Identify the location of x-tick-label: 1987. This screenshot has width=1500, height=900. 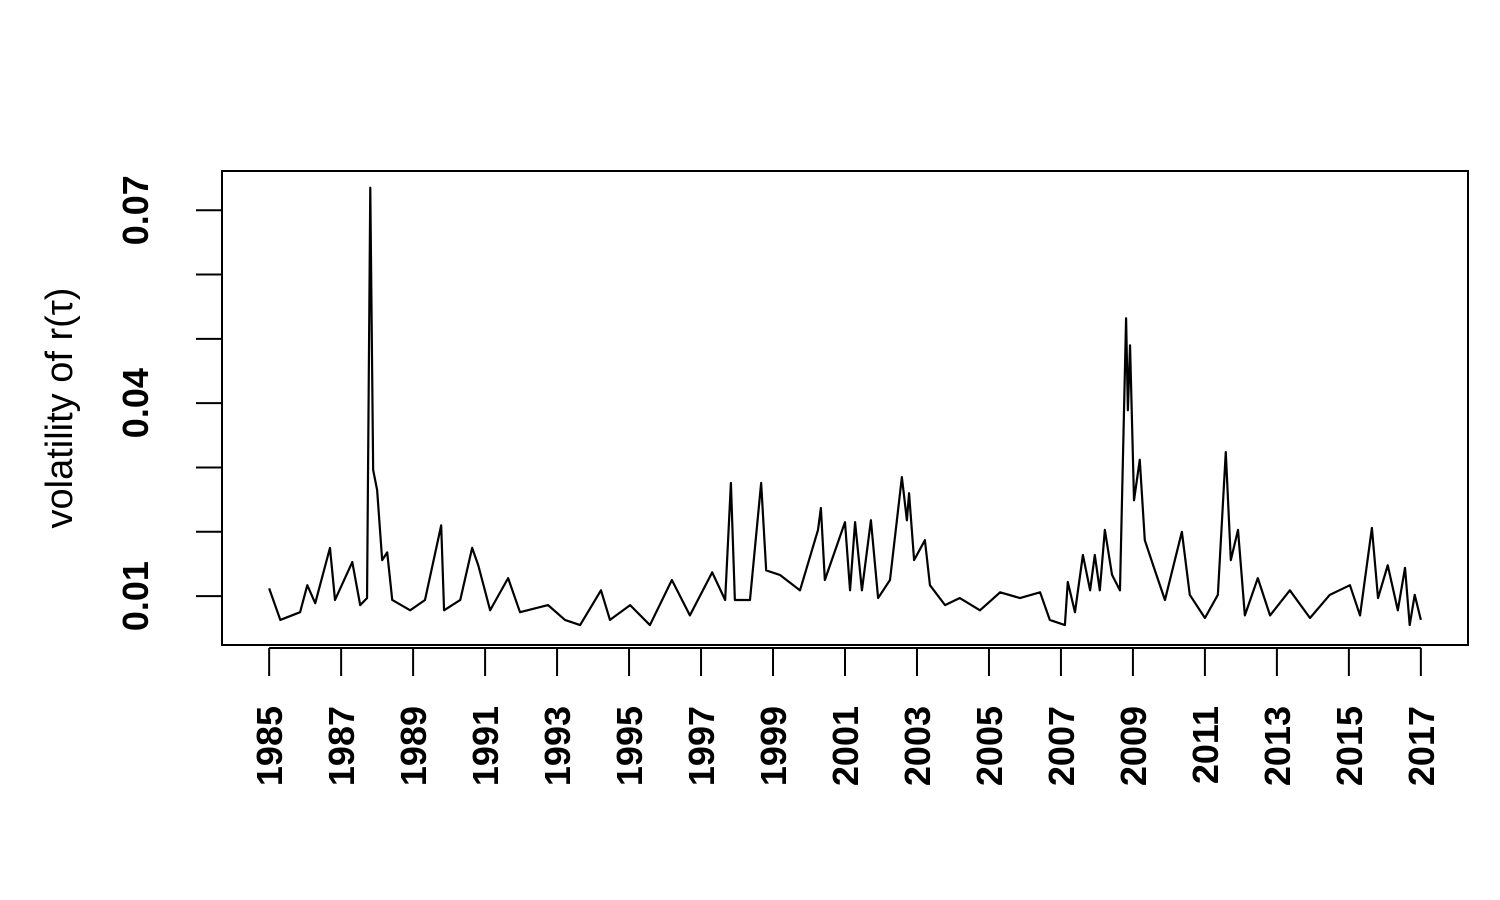
(341, 746).